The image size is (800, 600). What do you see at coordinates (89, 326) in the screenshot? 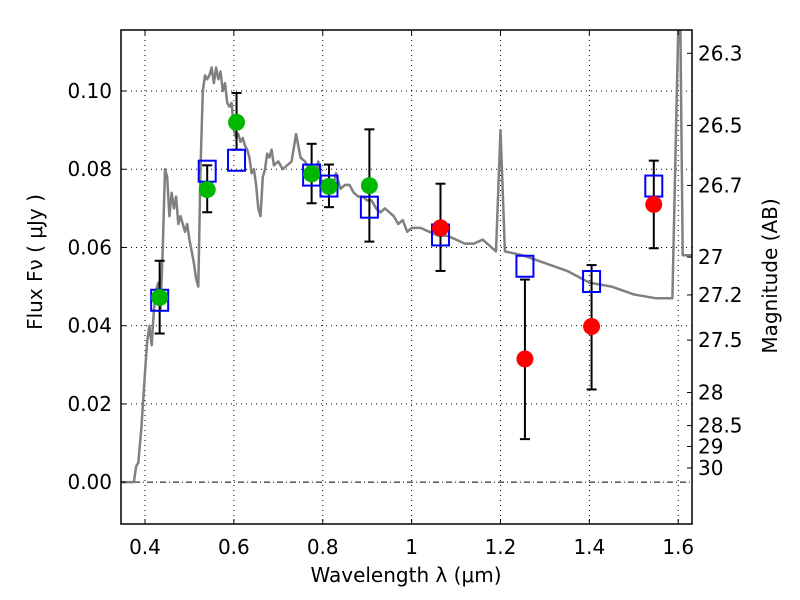
I see `y-tick-label: 0.04` at bounding box center [89, 326].